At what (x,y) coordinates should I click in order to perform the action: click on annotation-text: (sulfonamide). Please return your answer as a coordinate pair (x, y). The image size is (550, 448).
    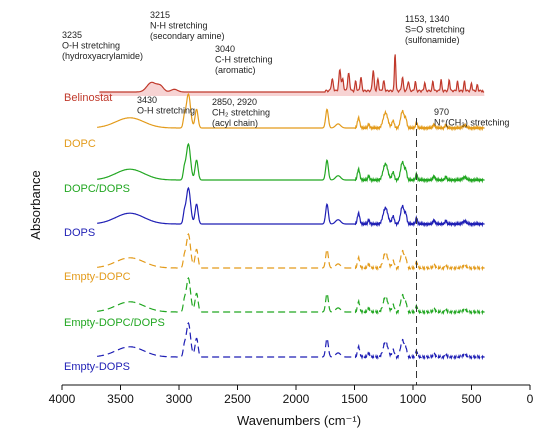
    Looking at the image, I should click on (432, 40).